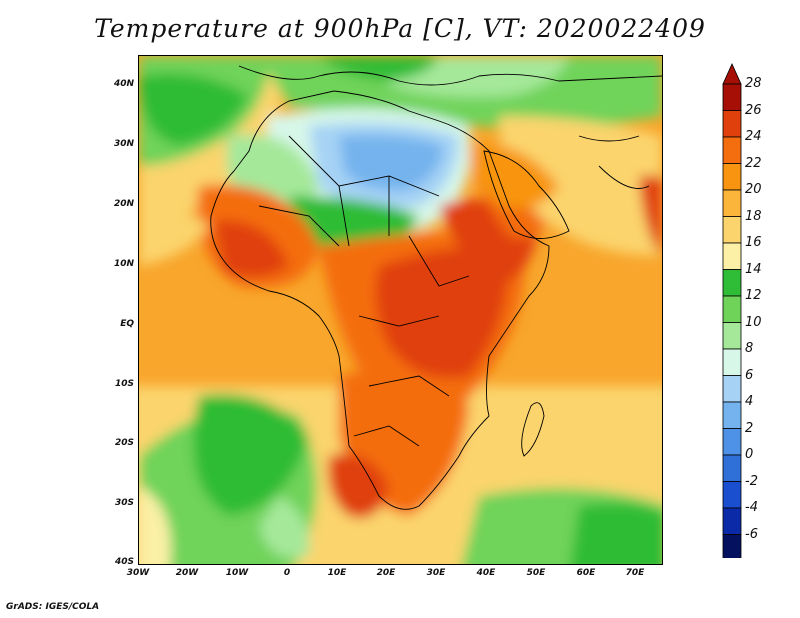 The image size is (800, 618). I want to click on lon-label: 10E, so click(337, 573).